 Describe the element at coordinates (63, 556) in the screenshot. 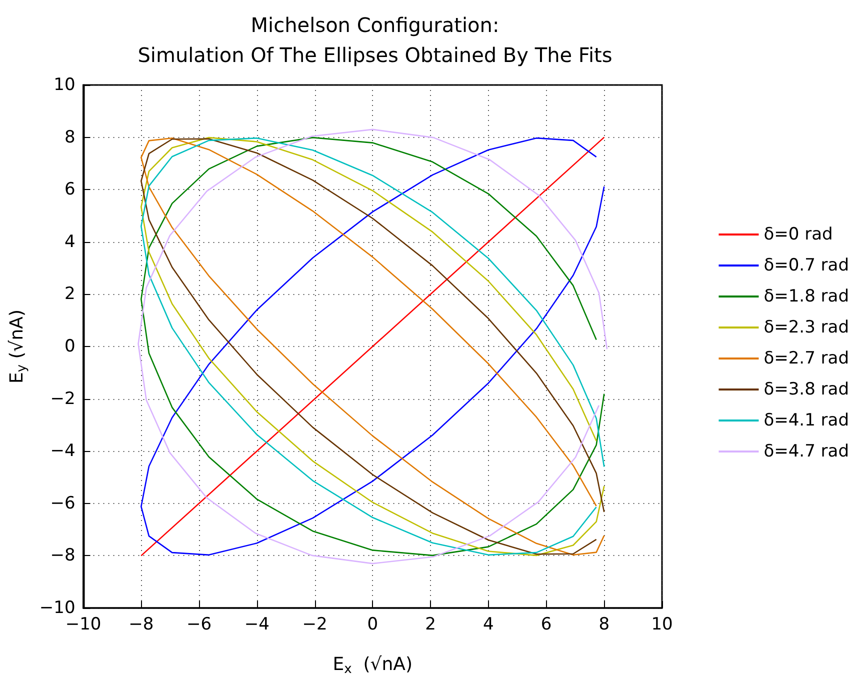

I see `y-tick-label: −8` at that location.